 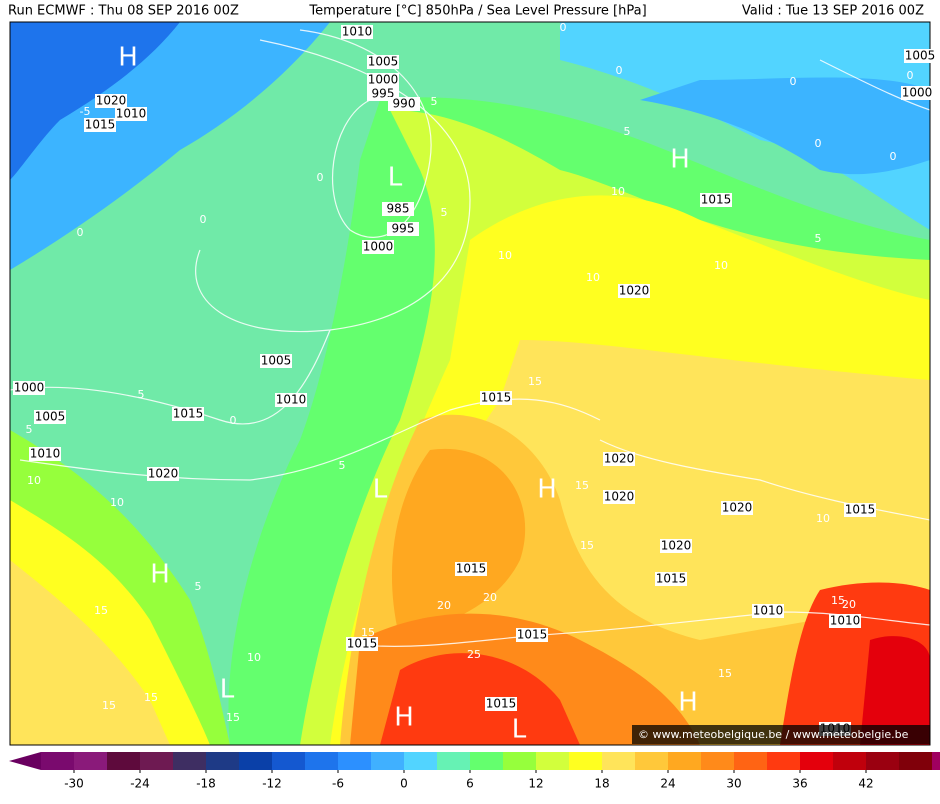 What do you see at coordinates (25, 761) in the screenshot?
I see `colorbar-arrow` at bounding box center [25, 761].